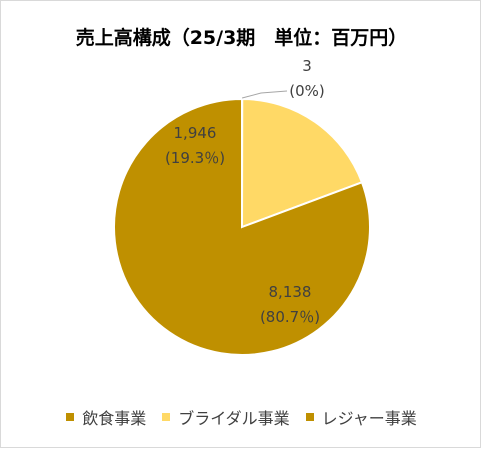 The height and width of the screenshot is (449, 481). Describe the element at coordinates (70, 417) in the screenshot. I see `legend-swatch-inshoku` at that location.